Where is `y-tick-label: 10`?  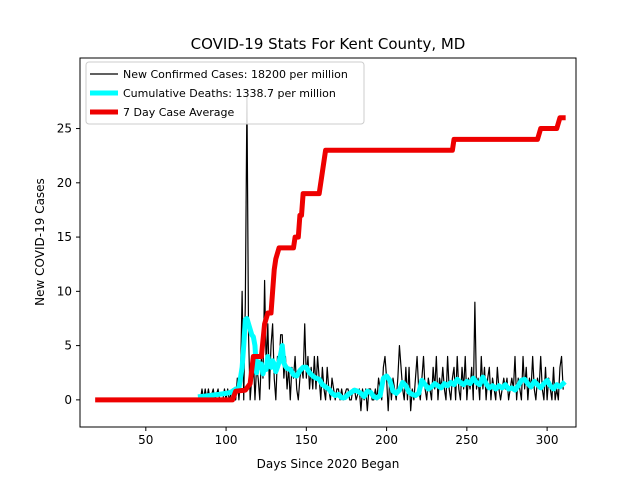 y-tick-label: 10 is located at coordinates (64, 291).